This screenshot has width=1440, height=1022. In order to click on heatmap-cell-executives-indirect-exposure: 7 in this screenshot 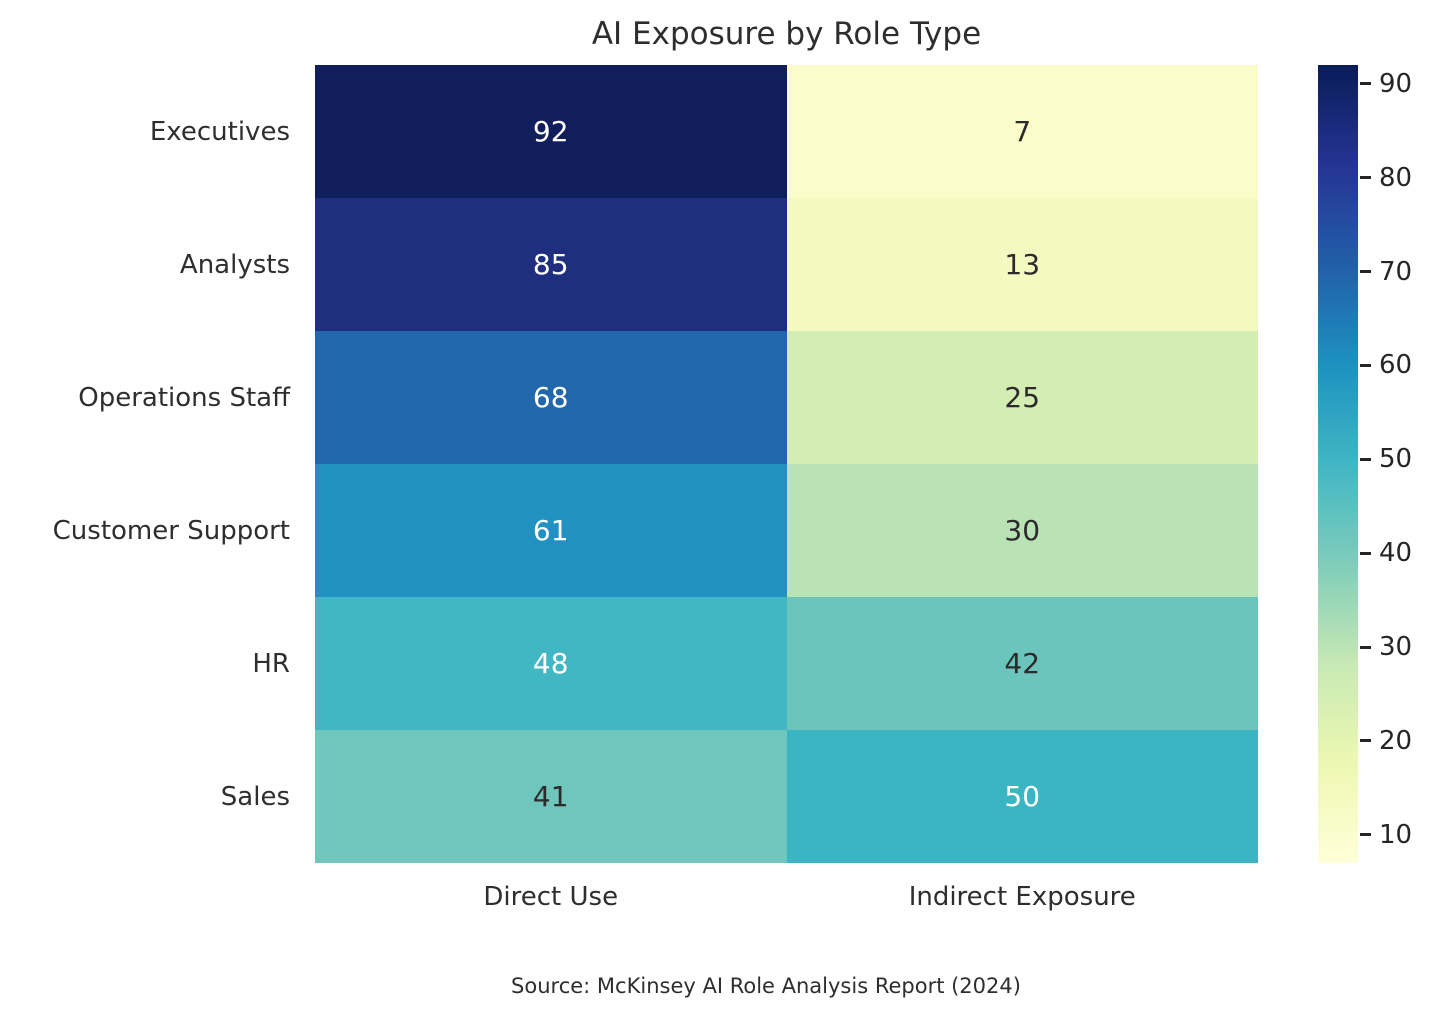, I will do `click(1022, 131)`.